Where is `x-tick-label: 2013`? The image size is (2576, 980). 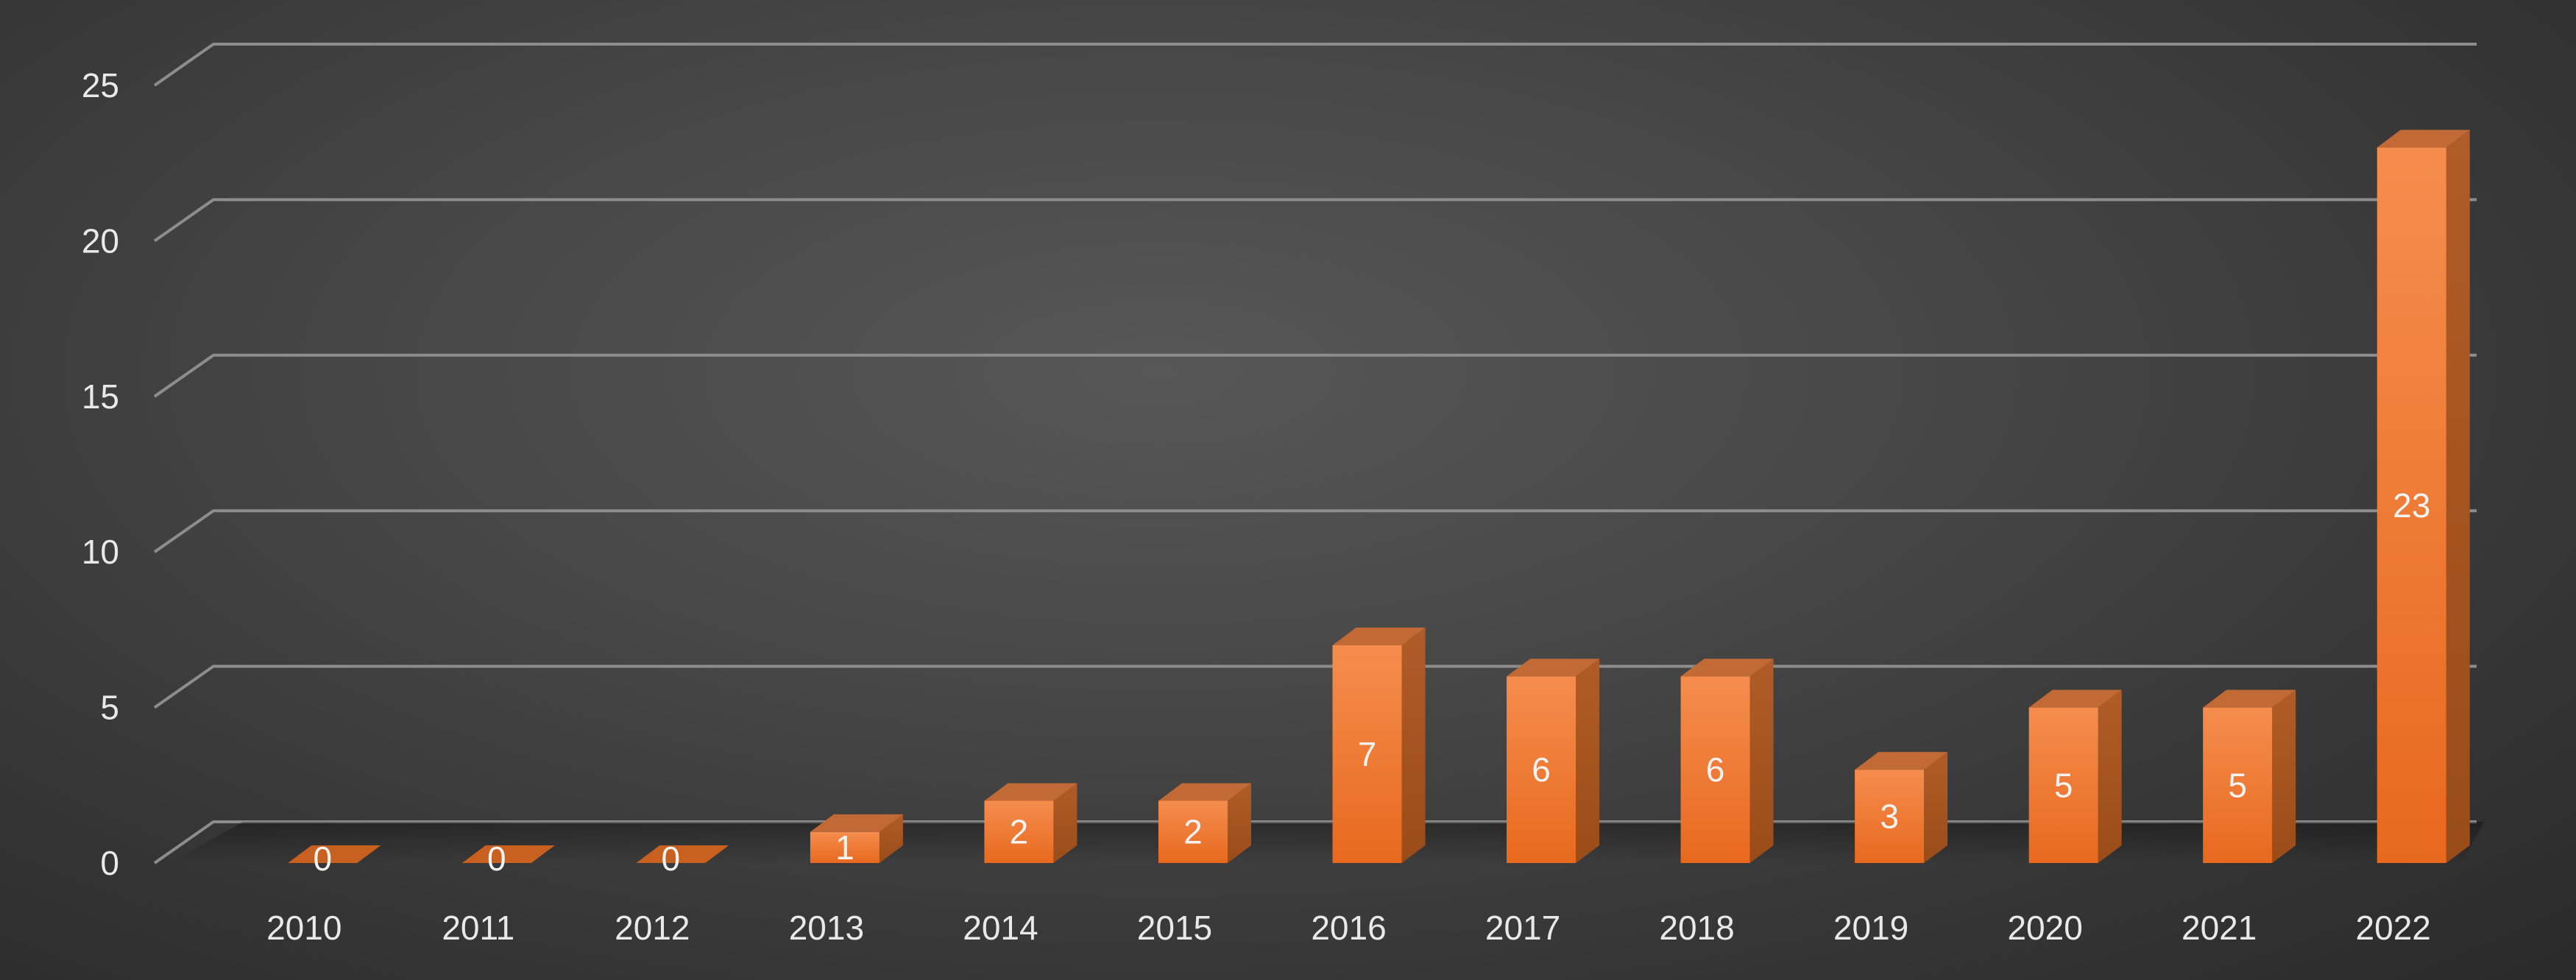
x-tick-label: 2013 is located at coordinates (827, 928).